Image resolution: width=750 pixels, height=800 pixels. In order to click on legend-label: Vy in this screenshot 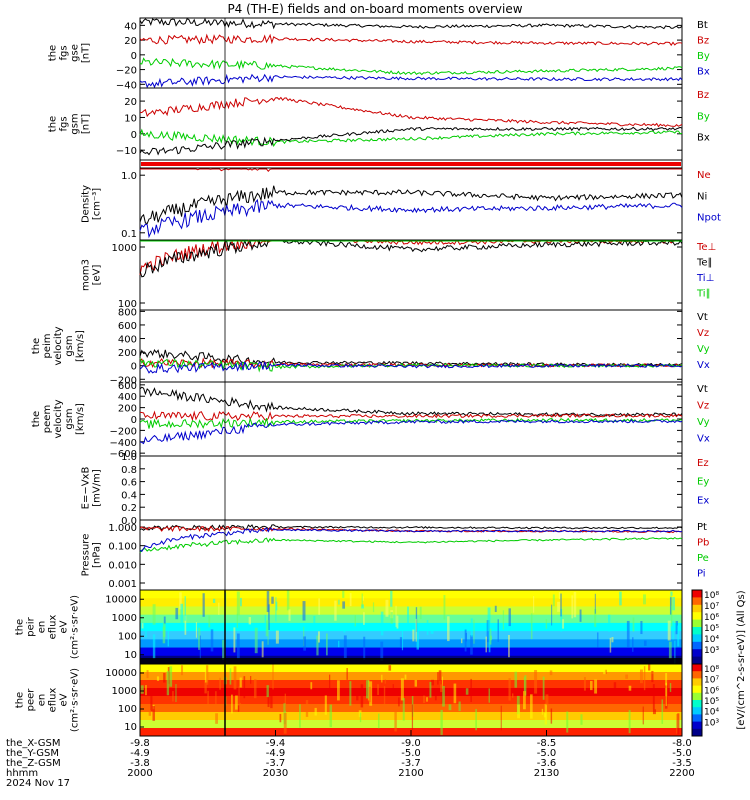, I will do `click(703, 422)`.